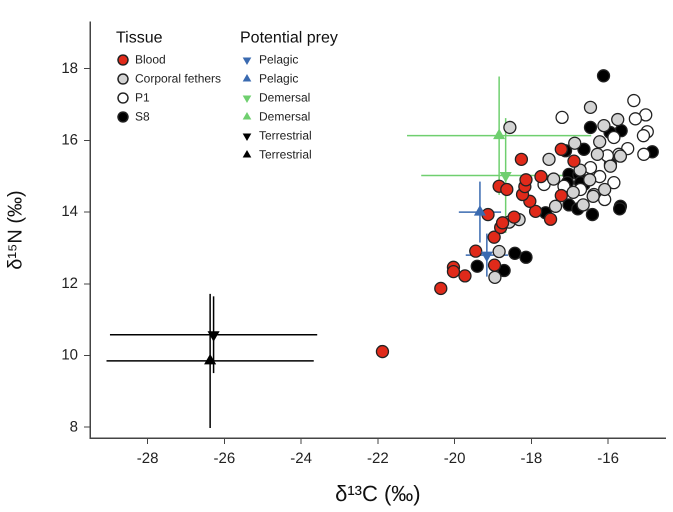 The height and width of the screenshot is (512, 673). Describe the element at coordinates (142, 116) in the screenshot. I see `legend-label: S8` at that location.